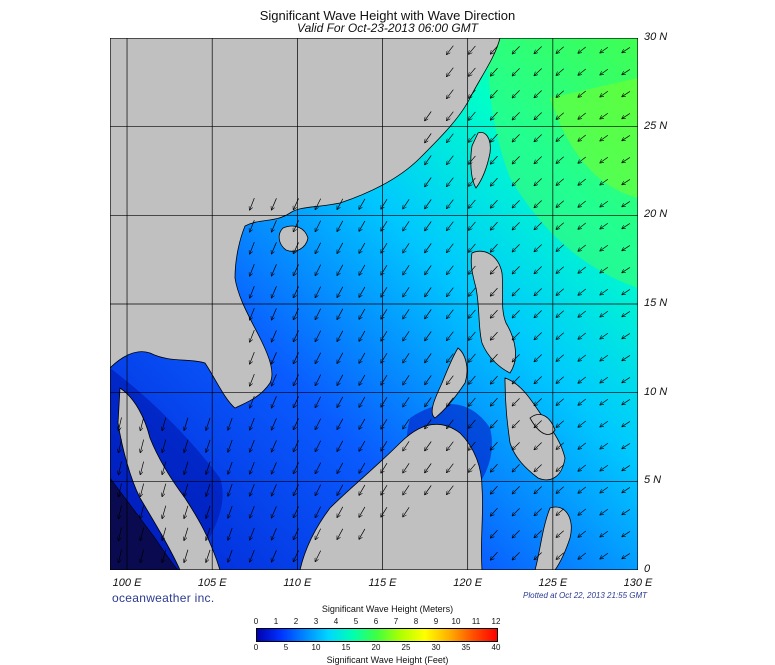 This screenshot has width=775, height=665. Describe the element at coordinates (346, 647) in the screenshot. I see `feet-tick-label: 15` at that location.